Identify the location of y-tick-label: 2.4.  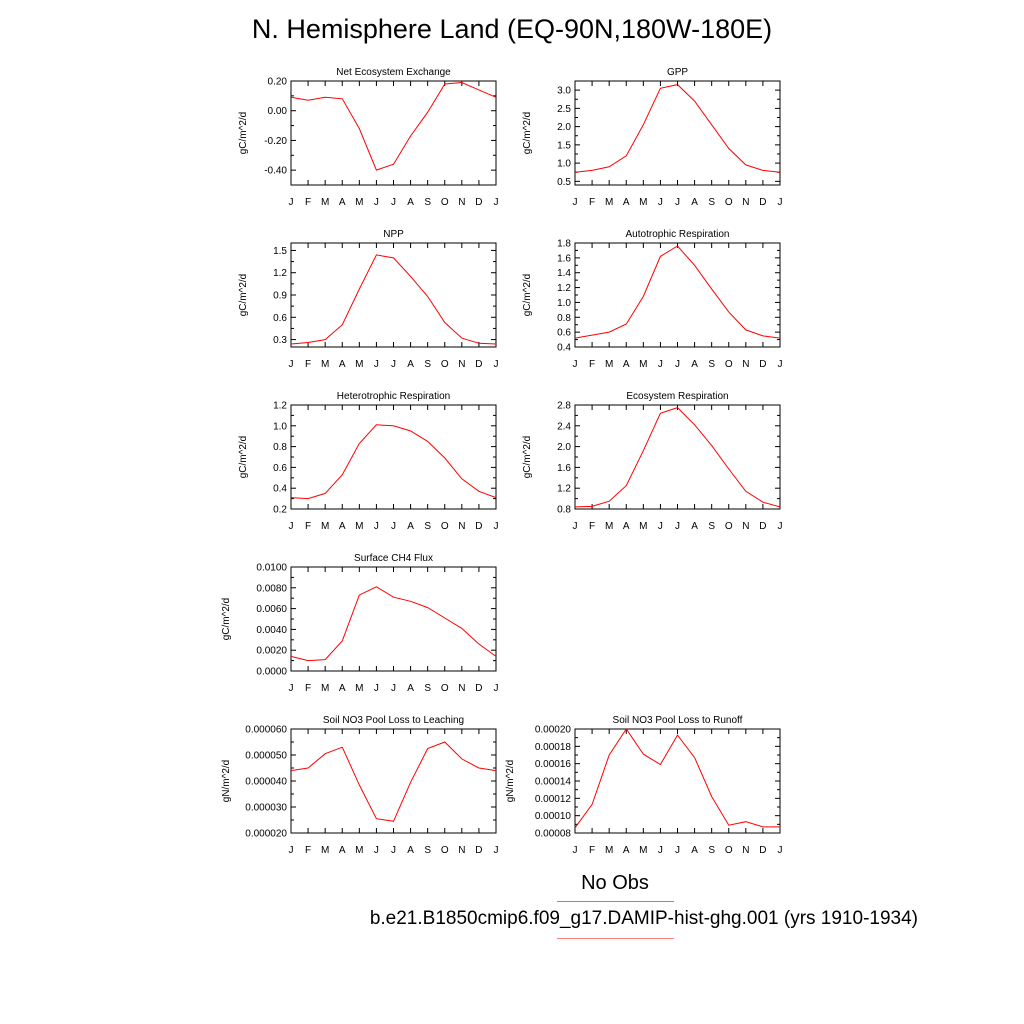
(564, 426).